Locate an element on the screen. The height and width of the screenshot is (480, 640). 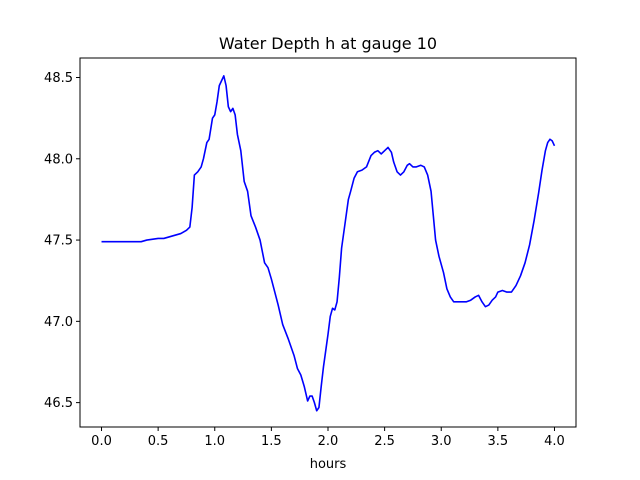
x-tick-label: 1.5 is located at coordinates (271, 441).